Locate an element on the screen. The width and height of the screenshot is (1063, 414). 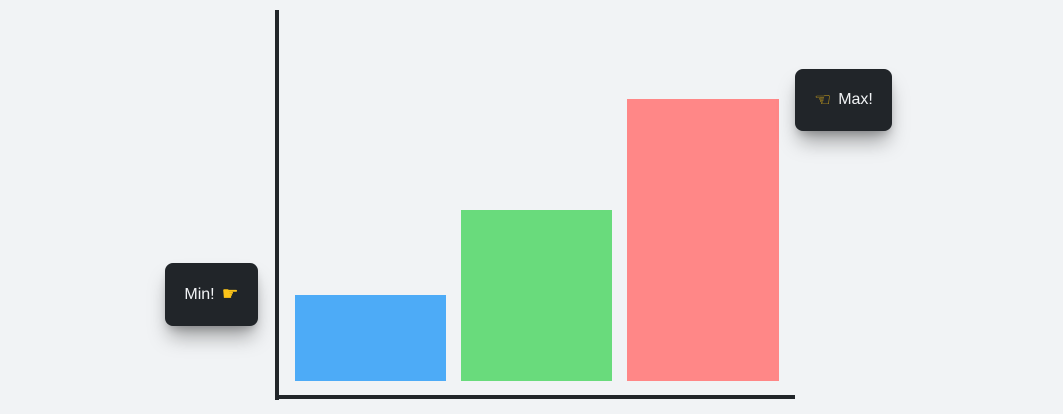
x-axis is located at coordinates (535, 397).